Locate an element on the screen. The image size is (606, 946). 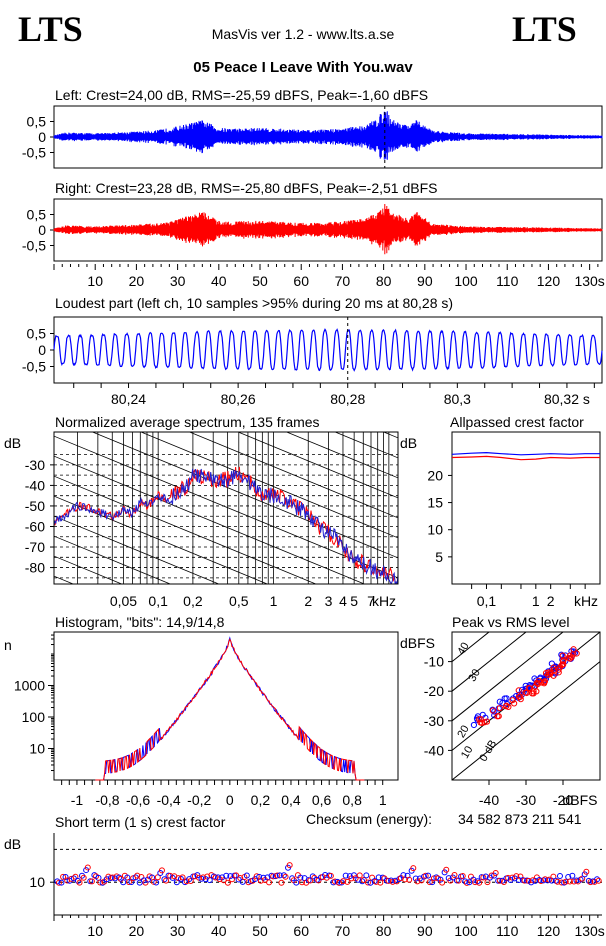
loudest-trace is located at coordinates (328, 350).